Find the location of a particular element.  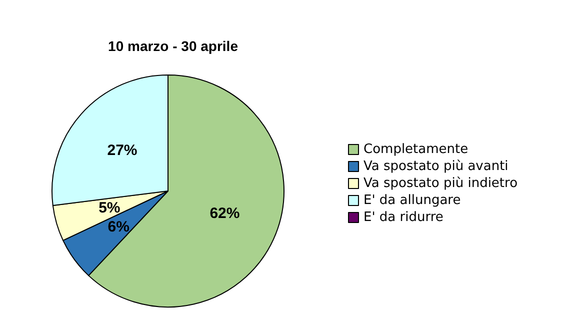

legend-label: Va spostato più avanti is located at coordinates (436, 166).